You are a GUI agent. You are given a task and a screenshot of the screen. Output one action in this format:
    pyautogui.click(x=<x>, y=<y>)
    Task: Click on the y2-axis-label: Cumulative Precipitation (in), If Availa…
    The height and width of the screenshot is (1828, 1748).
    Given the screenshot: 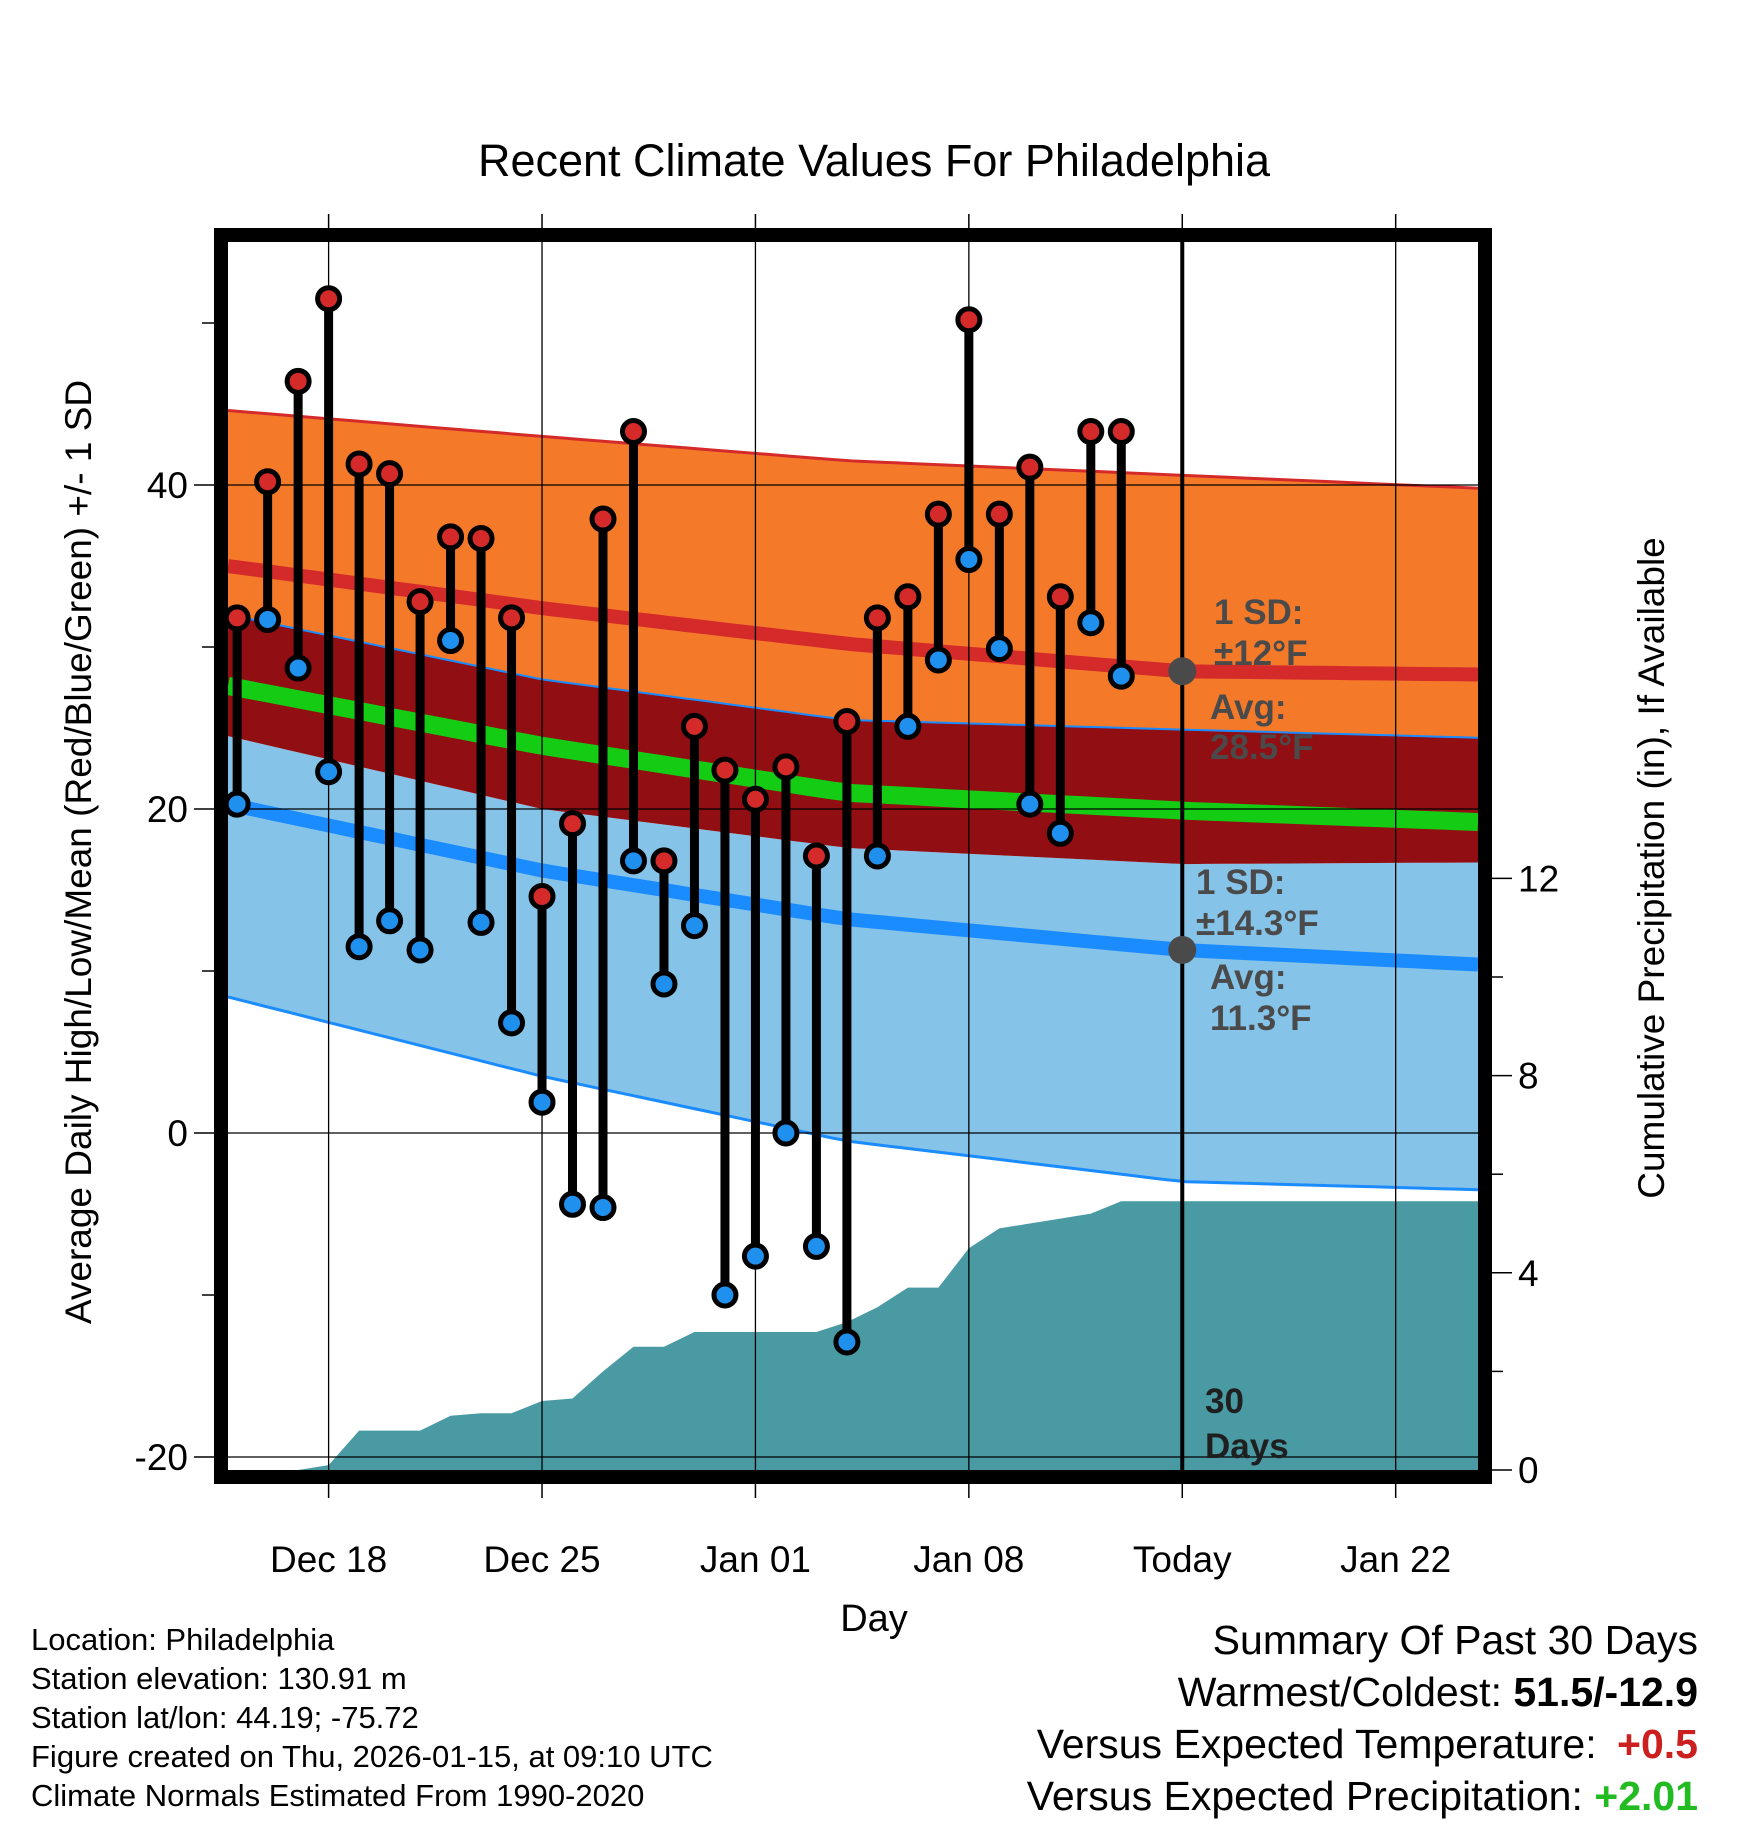 What is the action you would take?
    pyautogui.click(x=1651, y=868)
    